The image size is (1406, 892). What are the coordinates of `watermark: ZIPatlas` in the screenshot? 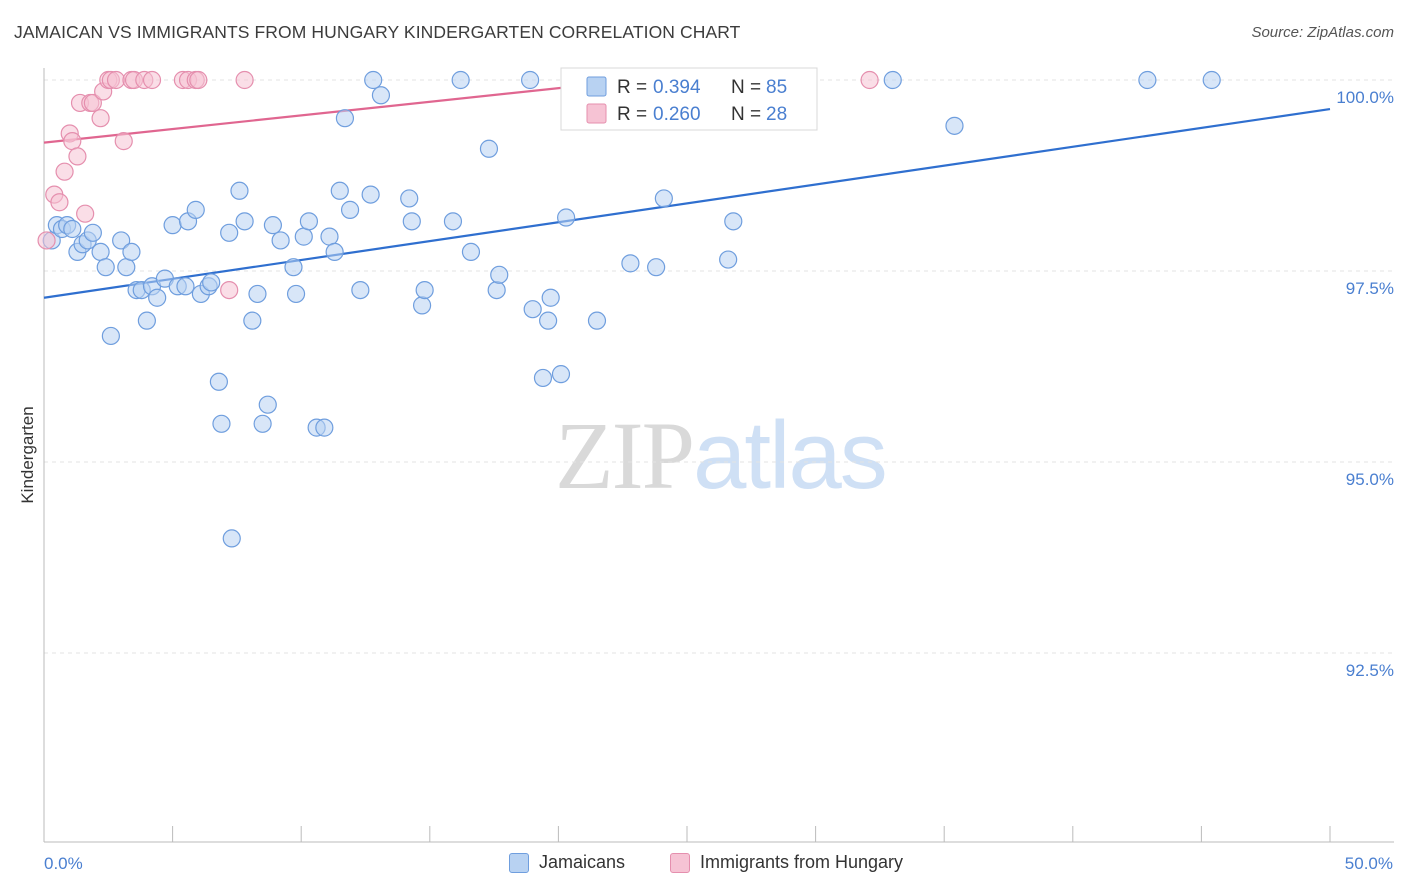 It's located at (721, 455).